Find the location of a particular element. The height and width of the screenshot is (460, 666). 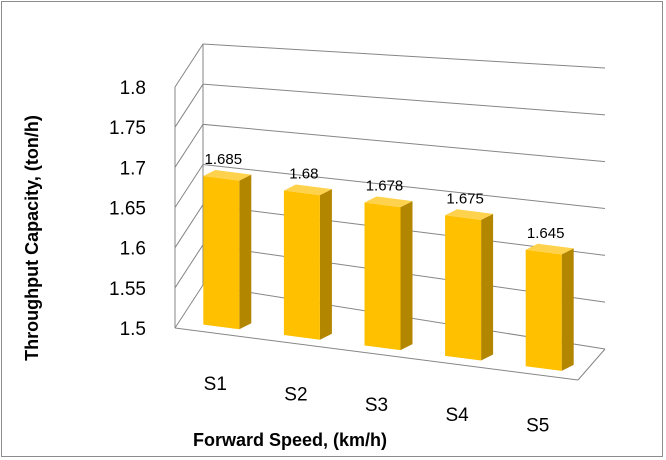

data-label: 1.685 is located at coordinates (224, 159).